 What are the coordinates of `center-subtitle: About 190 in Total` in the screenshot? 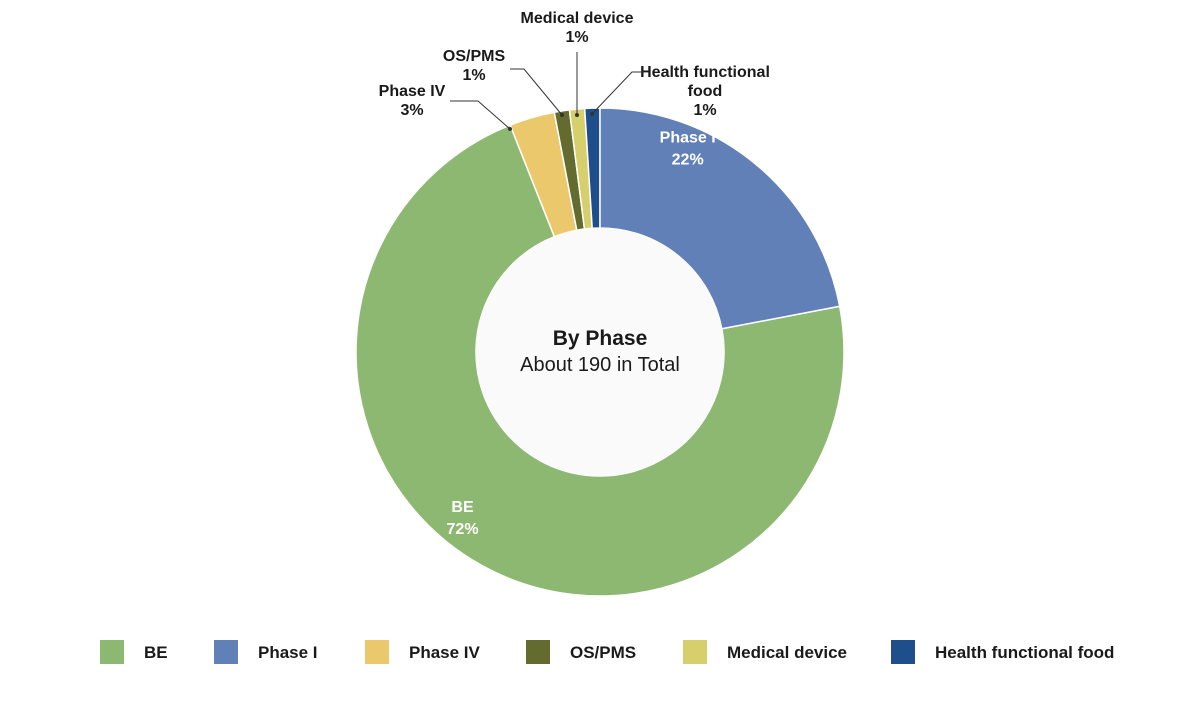 It's located at (600, 365).